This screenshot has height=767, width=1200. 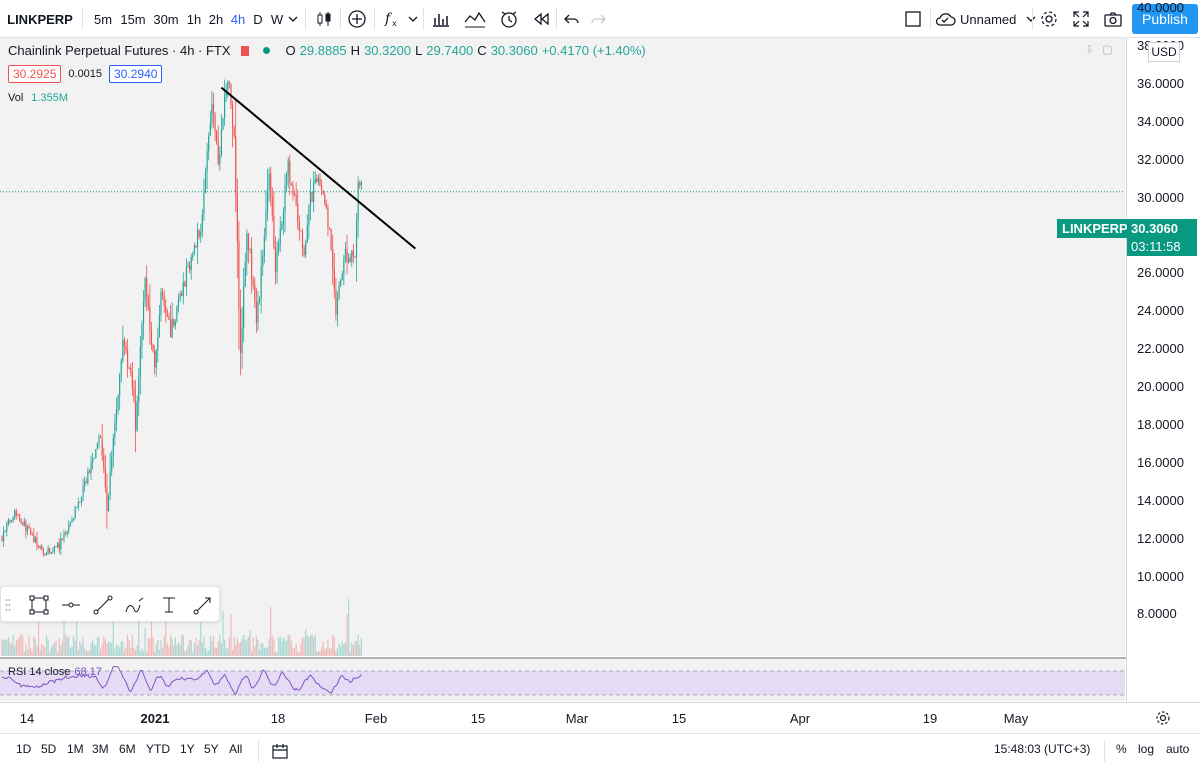 I want to click on rectangle-tool-icon, so click(x=39, y=605).